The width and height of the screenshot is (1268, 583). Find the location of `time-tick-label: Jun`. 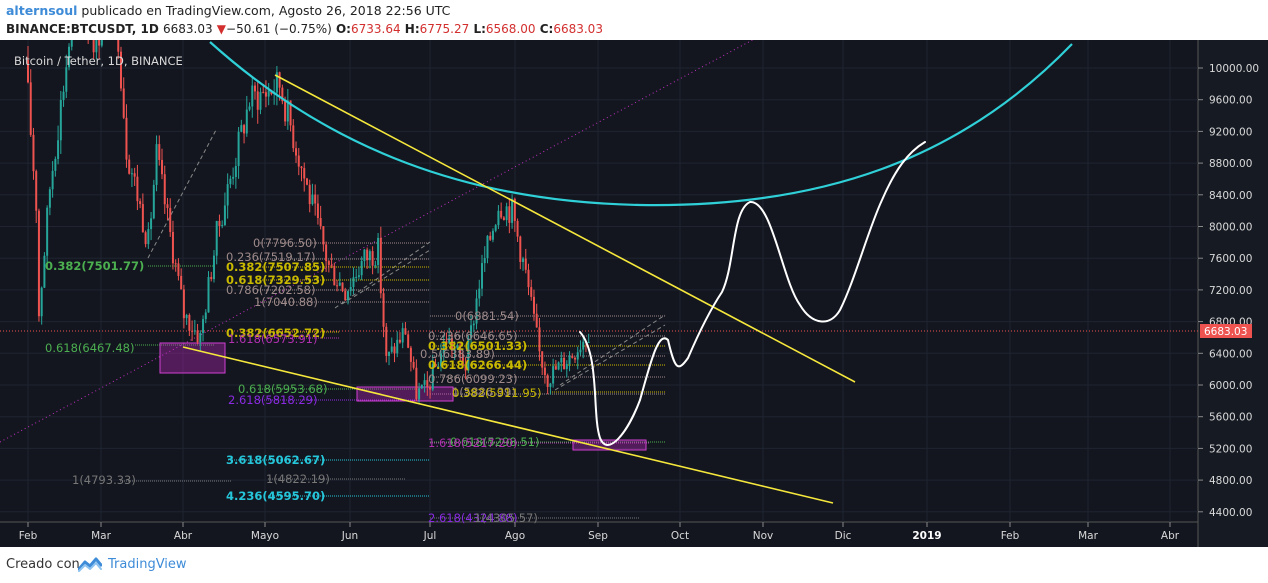

time-tick-label: Jun is located at coordinates (349, 536).